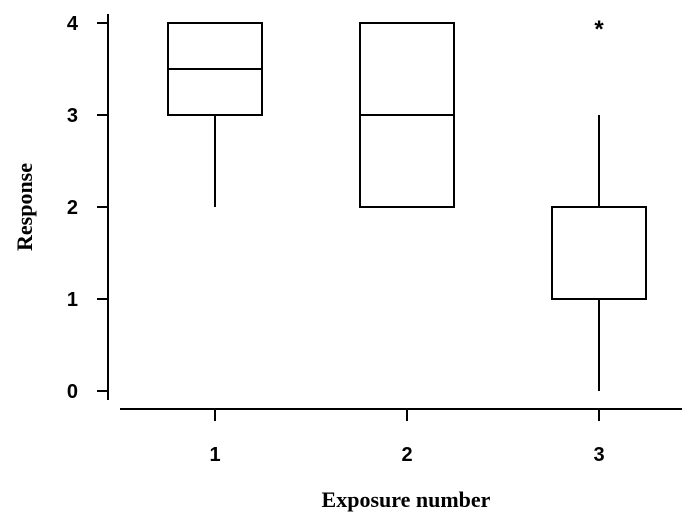 Image resolution: width=688 pixels, height=517 pixels. I want to click on y-tick-label: 3, so click(72, 116).